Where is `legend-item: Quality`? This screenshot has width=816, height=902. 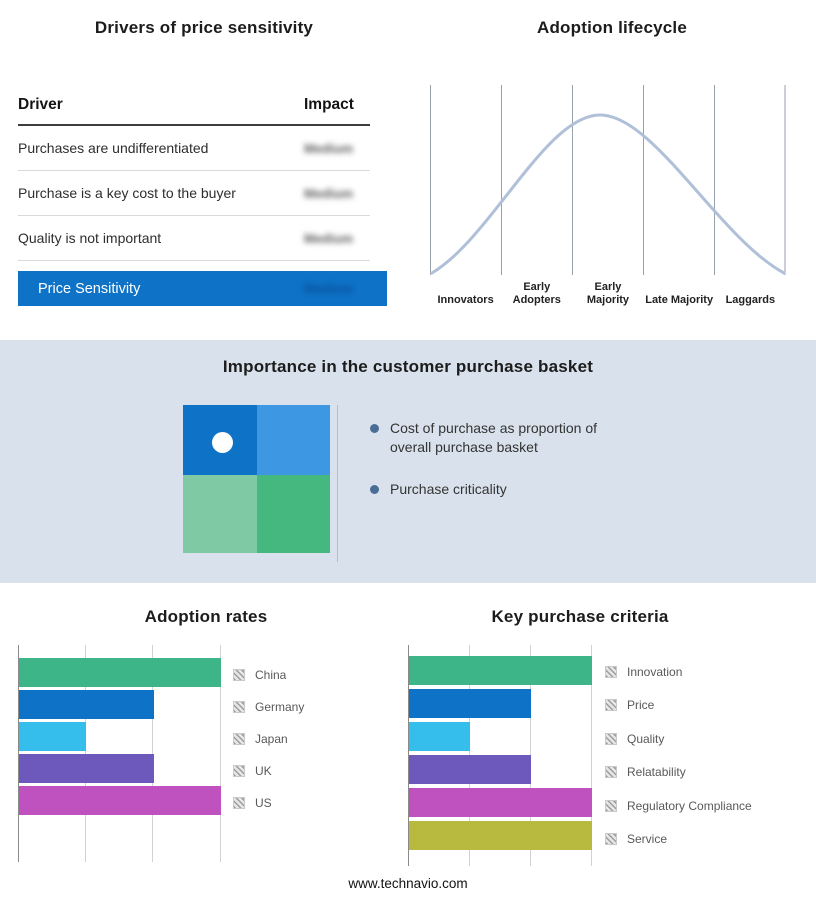
legend-item: Quality is located at coordinates (678, 739).